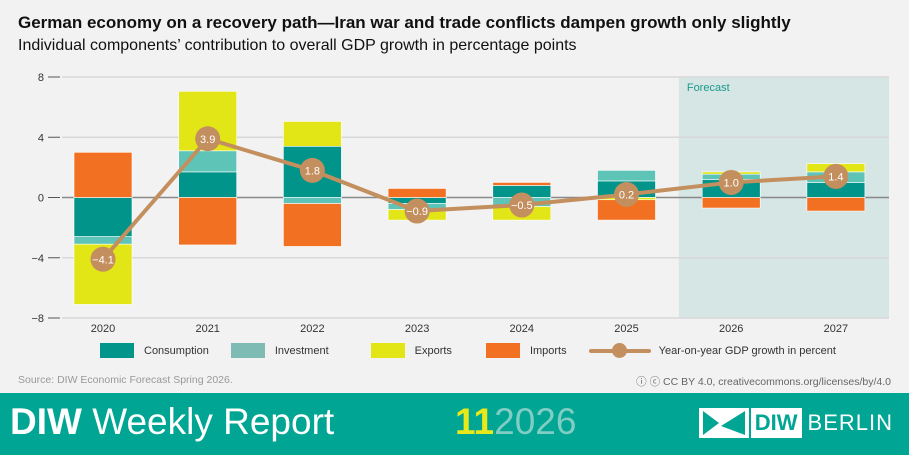 This screenshot has width=909, height=455. I want to click on gdp-point-2024, so click(522, 205).